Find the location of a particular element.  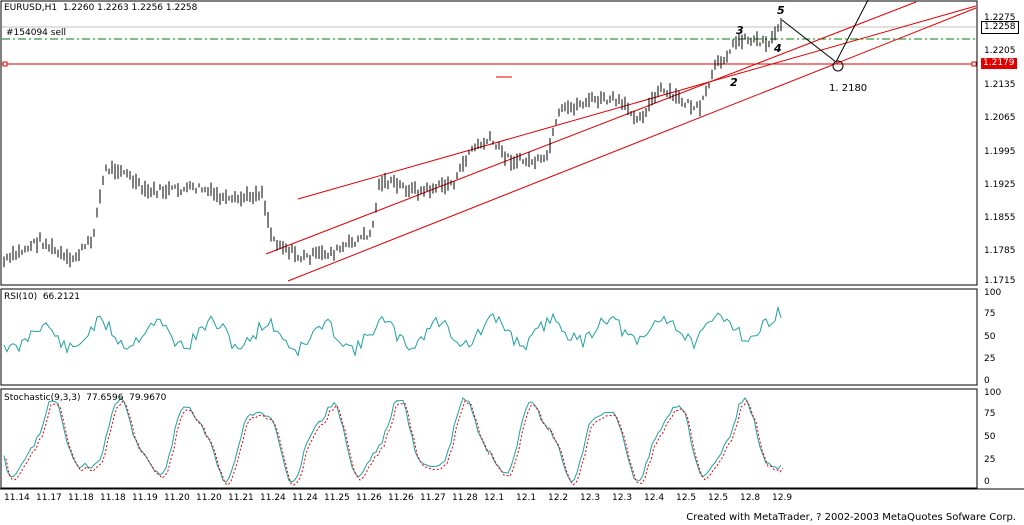

date-tick: 12.9 is located at coordinates (782, 498).